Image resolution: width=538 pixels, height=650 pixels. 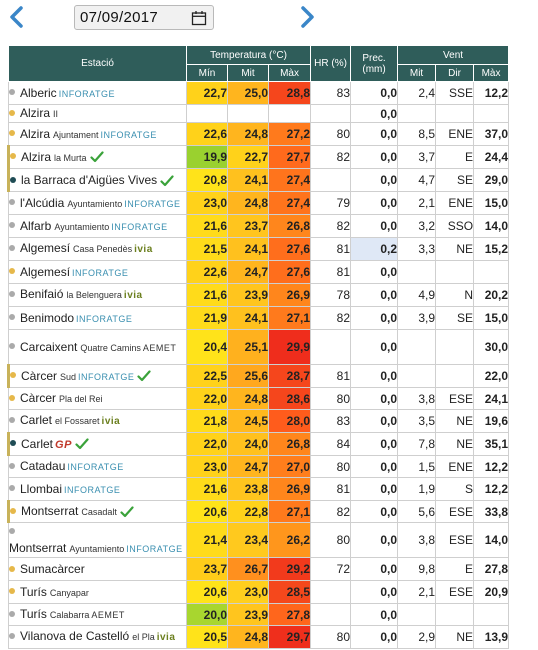 I want to click on station-cell: la Barraca d'Aigües Vives, so click(x=97, y=180).